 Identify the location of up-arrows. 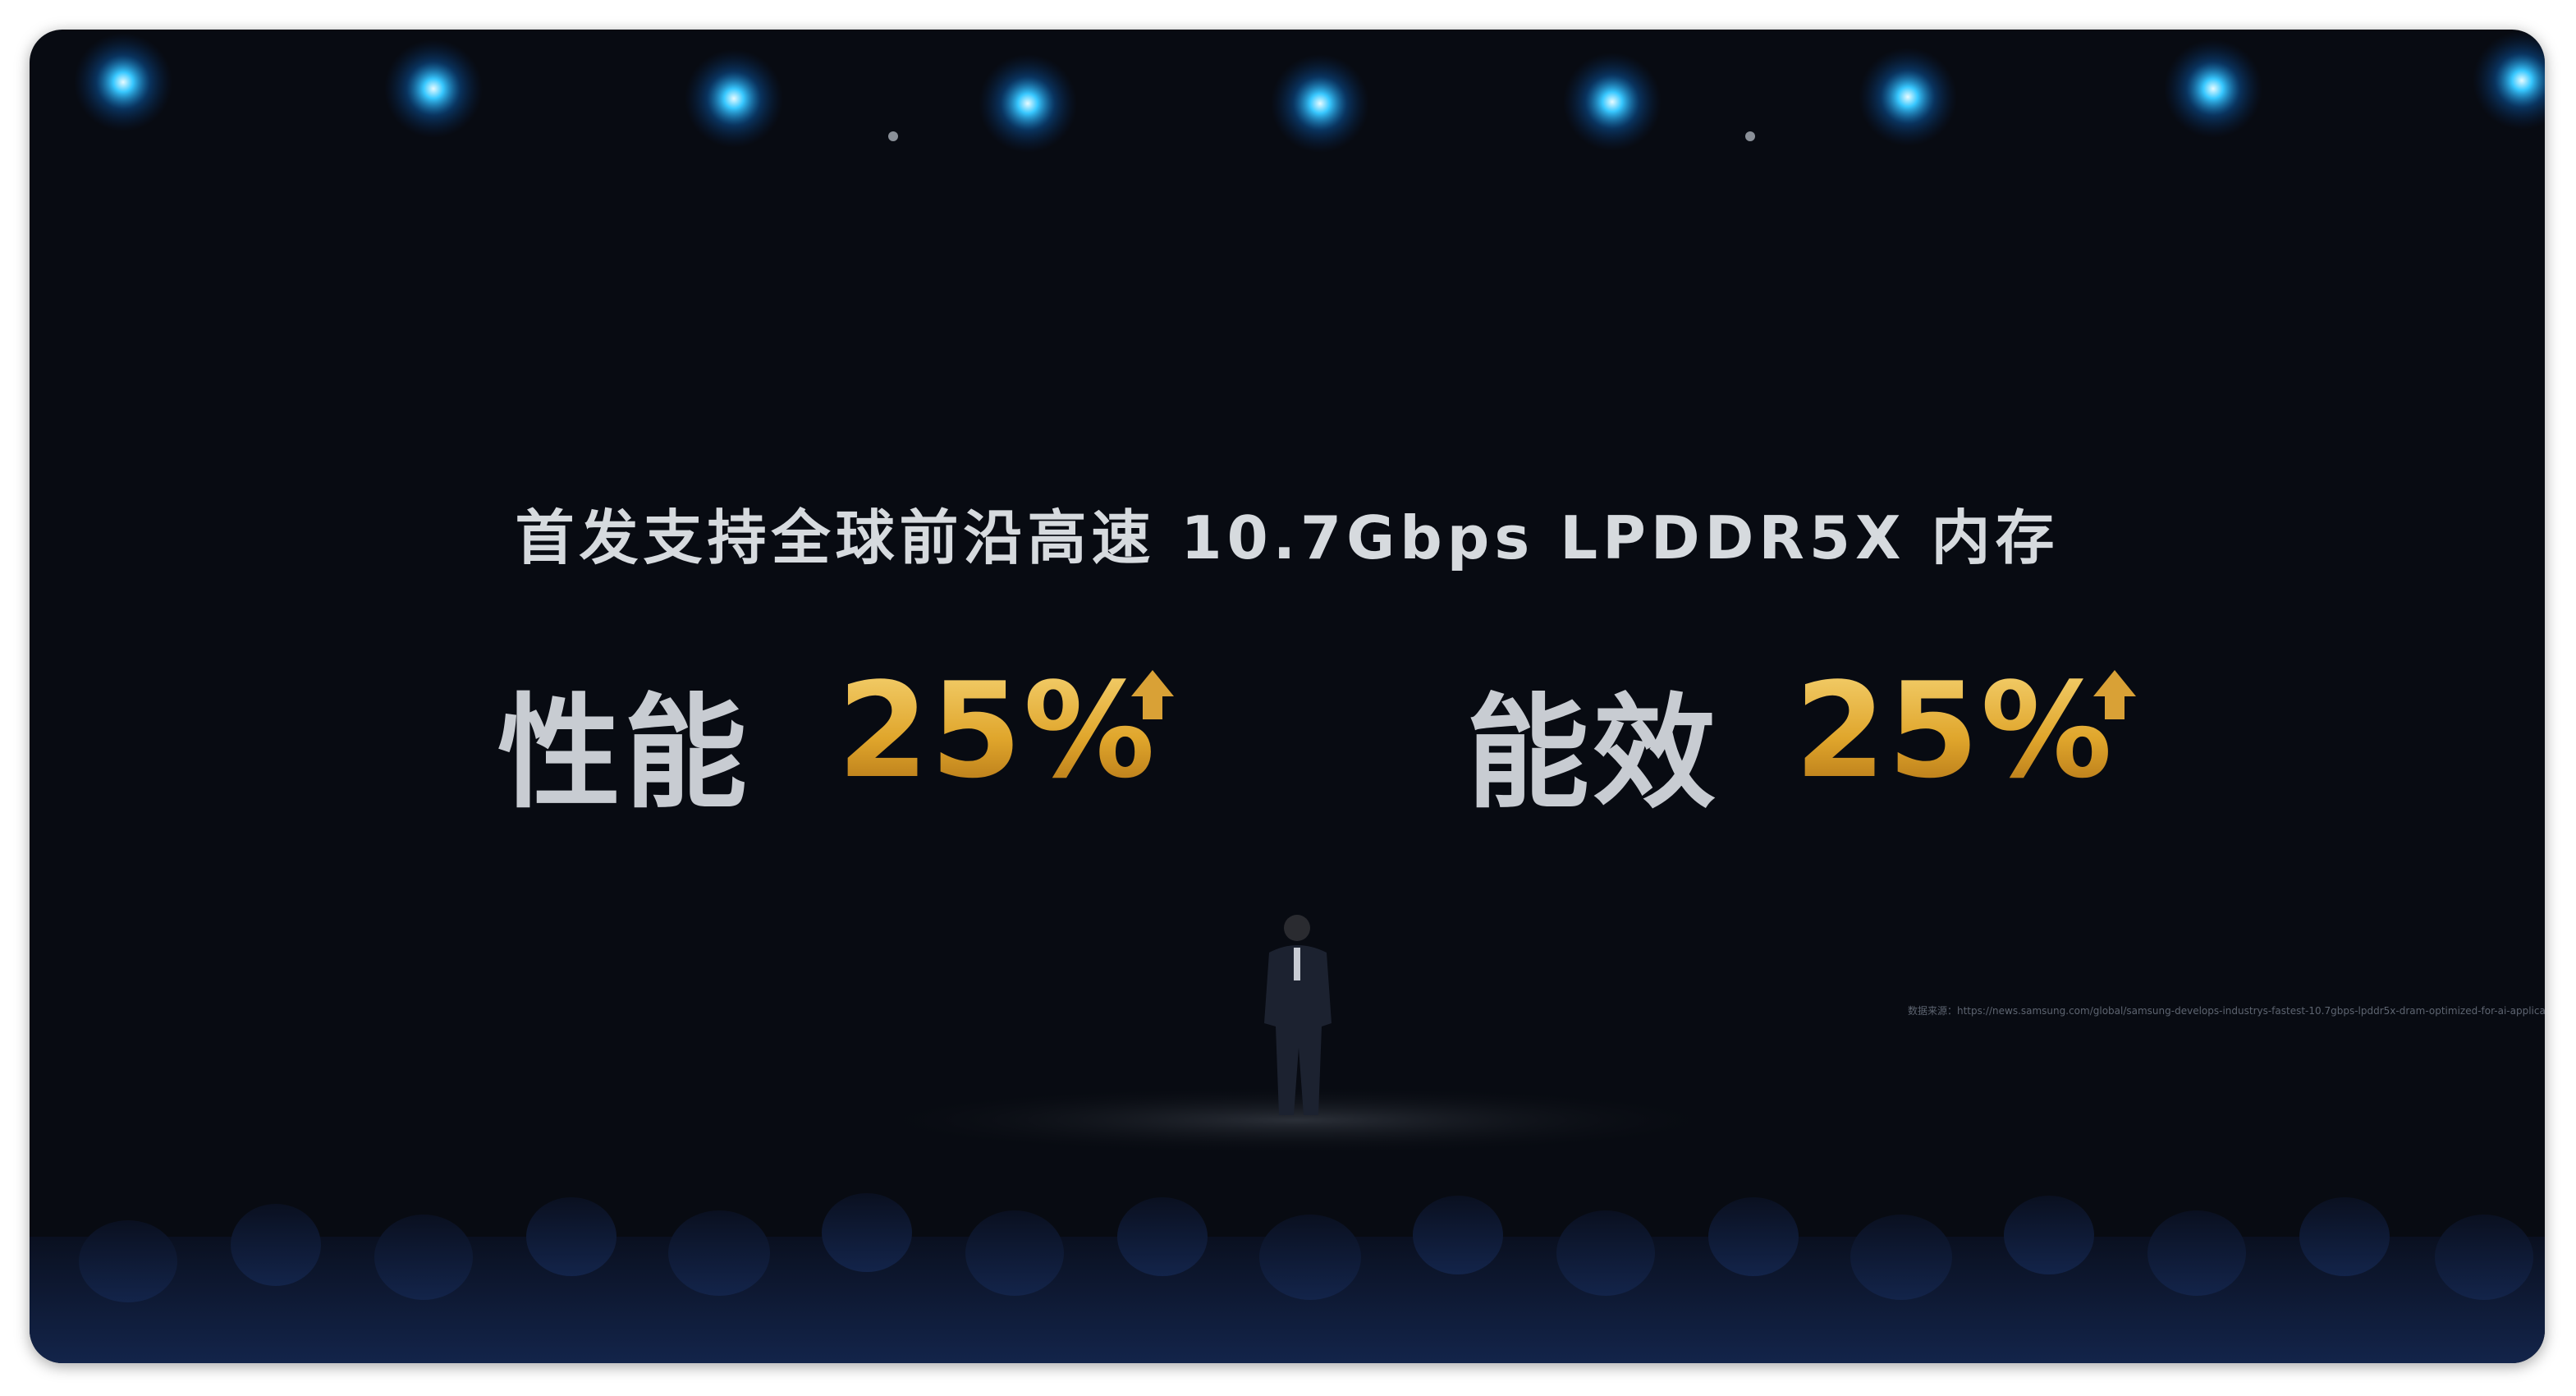
(1633, 694).